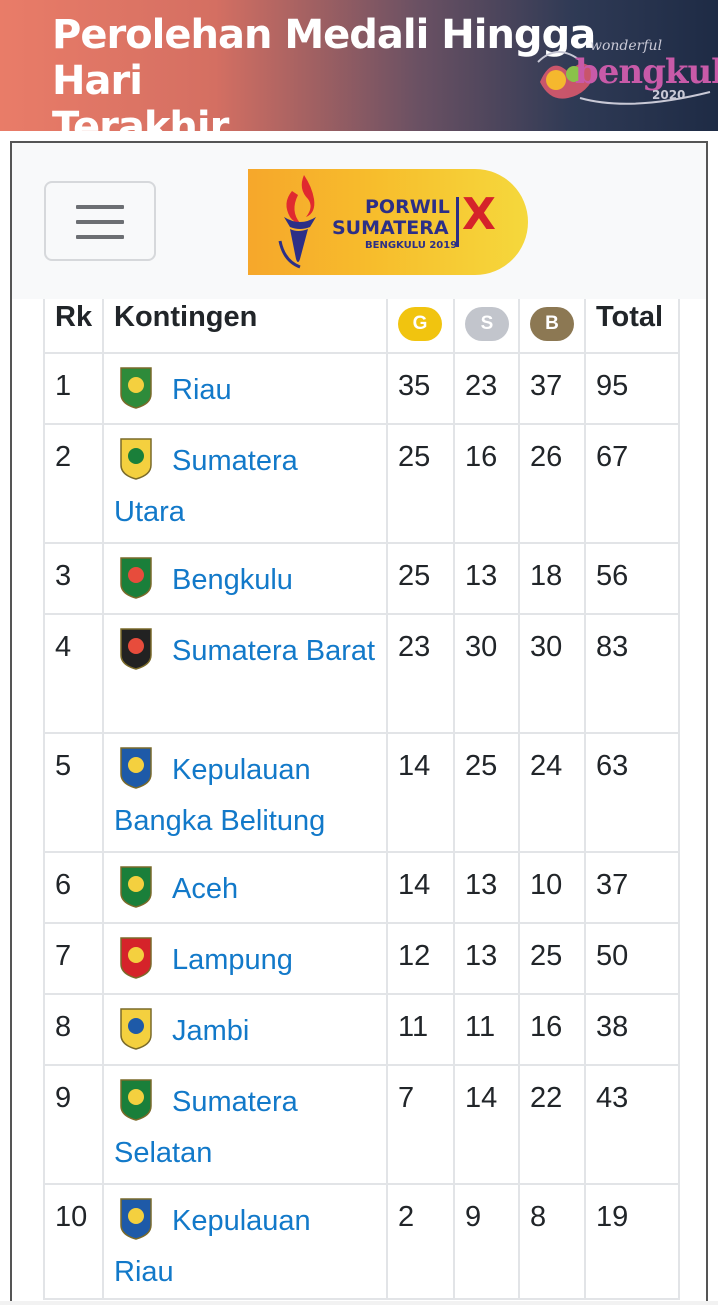  Describe the element at coordinates (552, 958) in the screenshot. I see `bronze-count-cell: 25` at that location.